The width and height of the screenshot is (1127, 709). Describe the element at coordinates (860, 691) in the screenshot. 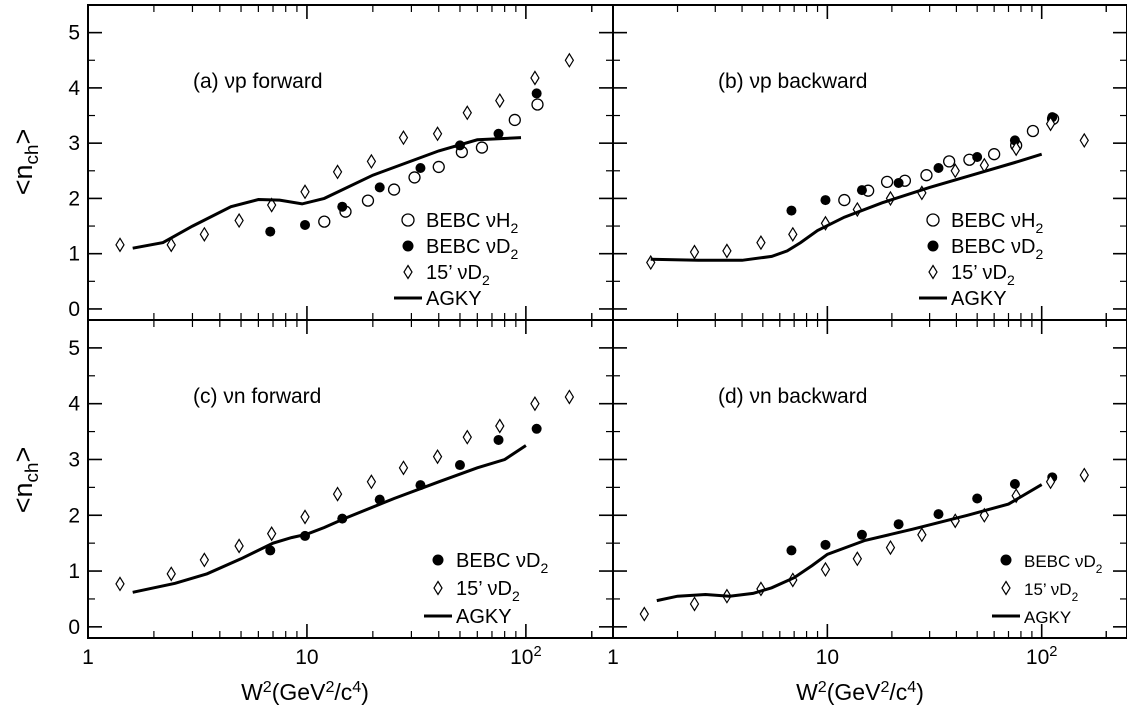

I see `x-axis-title-right: W2(GeV2/c4)` at that location.